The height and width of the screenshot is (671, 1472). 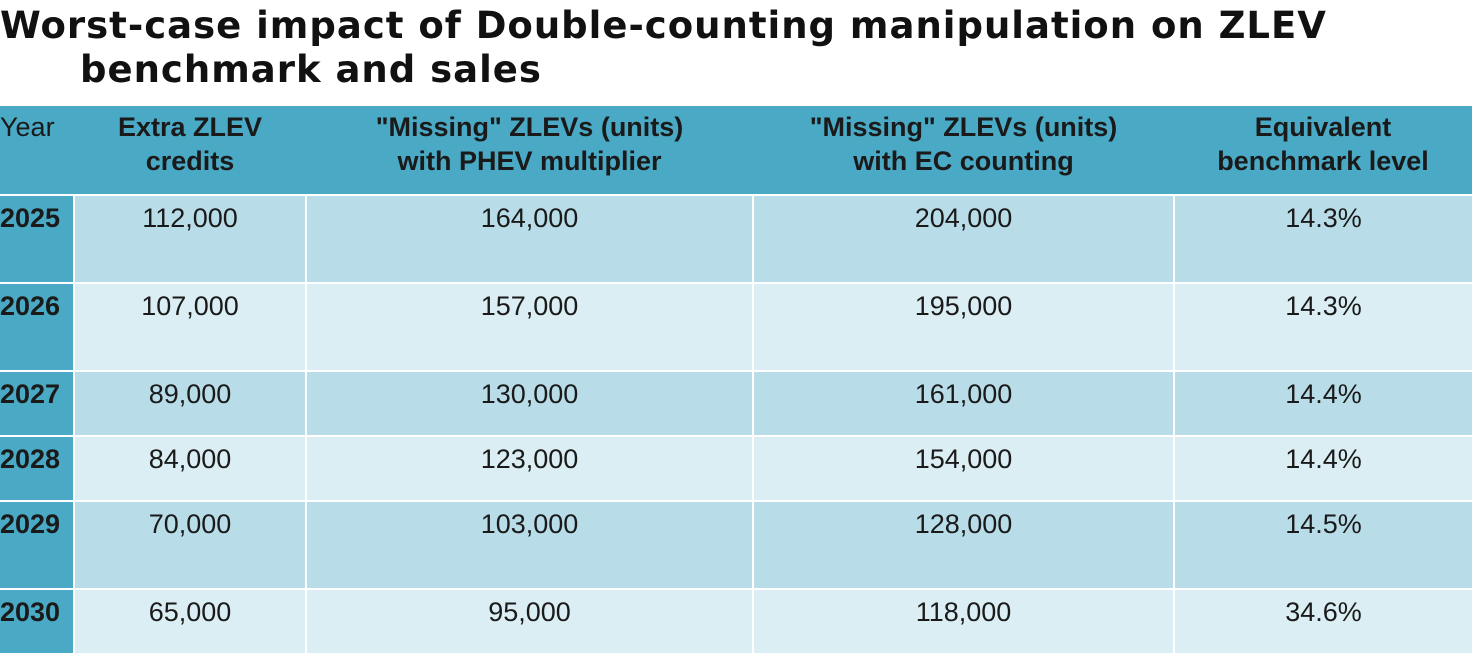 I want to click on header-missing-phev-line-2: with PHEV multiplier, so click(x=529, y=161).